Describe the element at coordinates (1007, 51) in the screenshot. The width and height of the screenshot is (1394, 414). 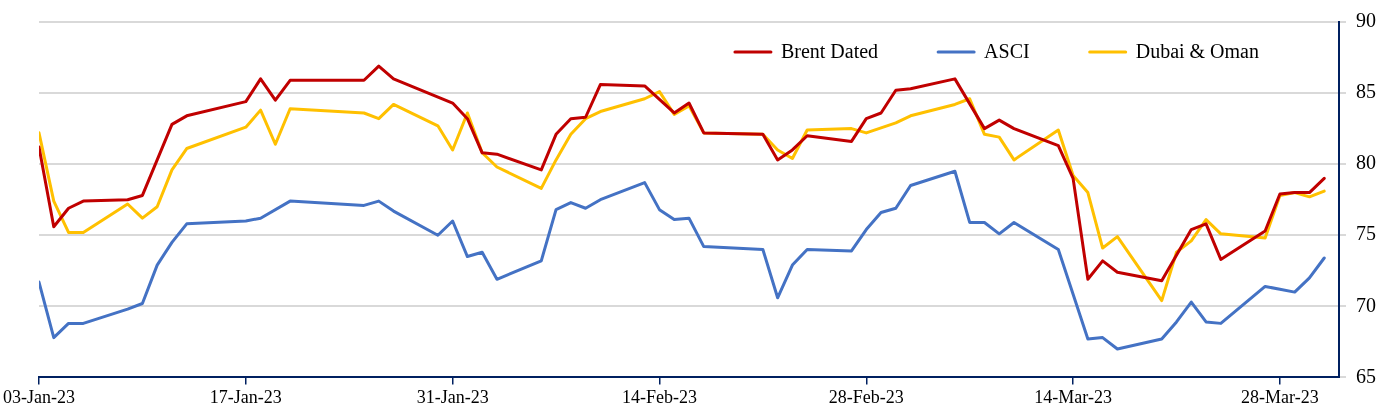
I see `legend-label: ASCI` at that location.